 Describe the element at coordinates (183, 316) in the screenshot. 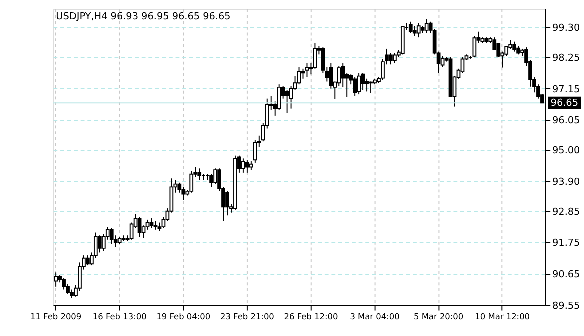

I see `x-tick-label: 19 Feb 04:00` at that location.